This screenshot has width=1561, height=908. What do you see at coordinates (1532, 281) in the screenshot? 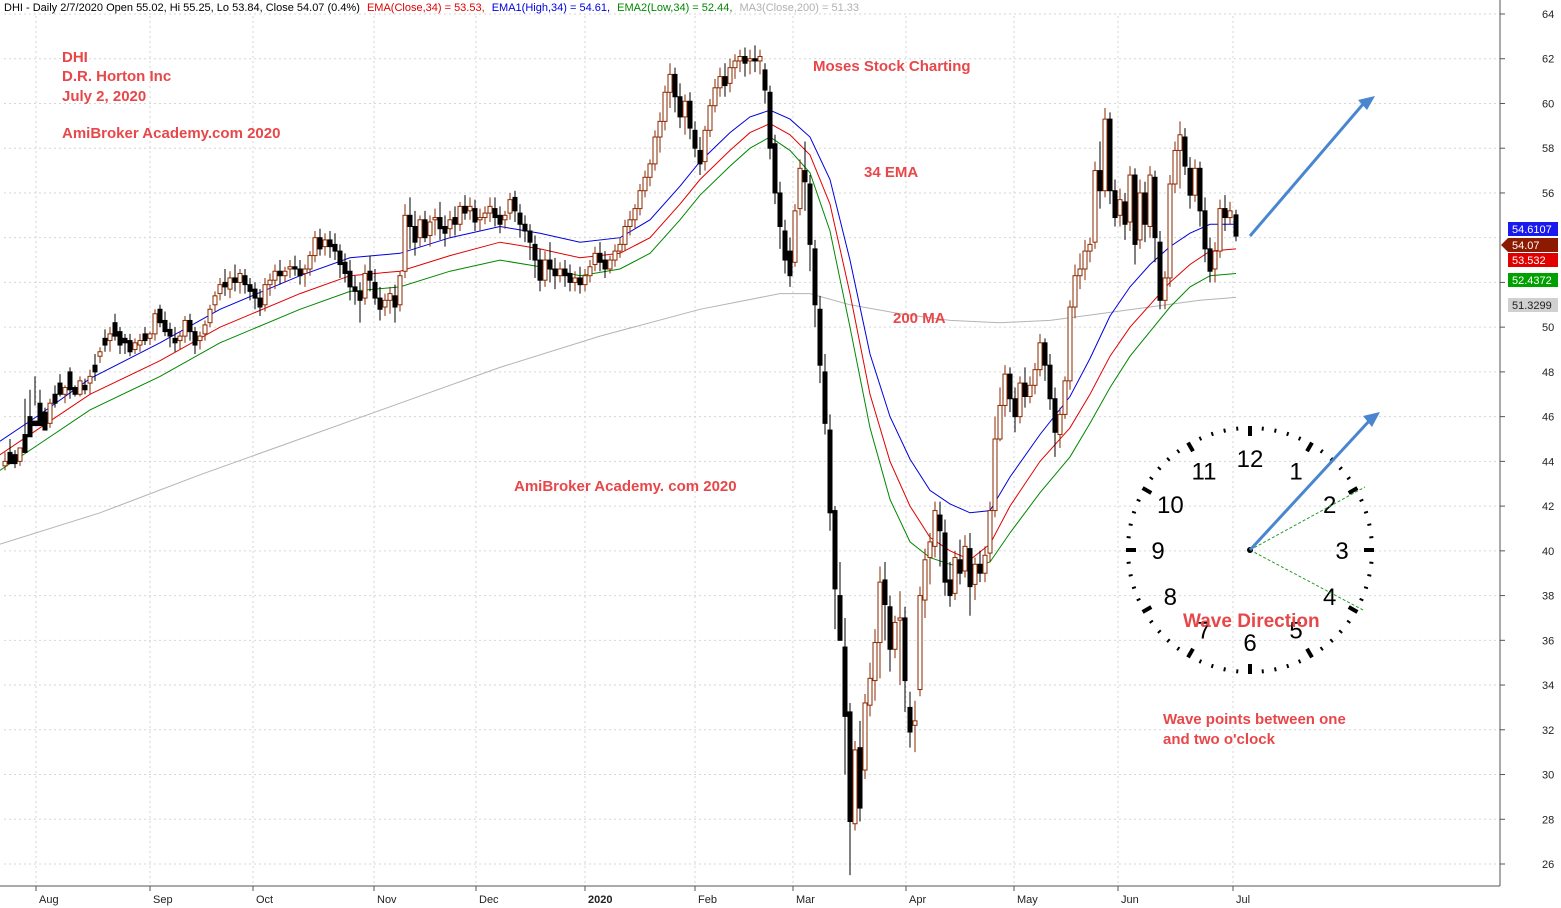
I see `price-badge-label: 52.4372` at bounding box center [1532, 281].